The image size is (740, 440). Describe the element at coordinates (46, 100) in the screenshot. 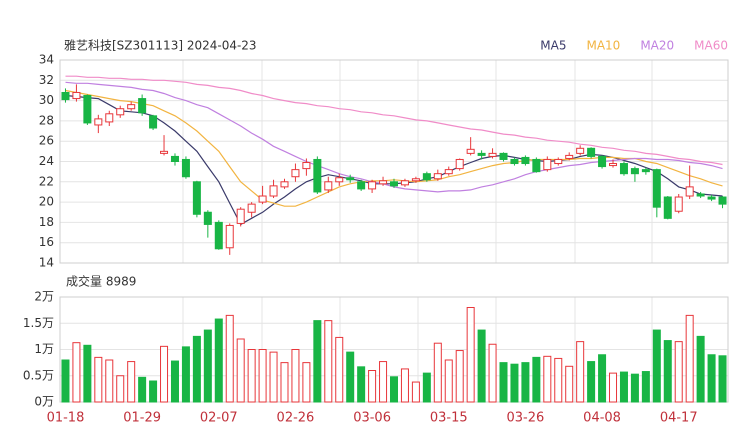

I see `y-tick-label: 30` at that location.